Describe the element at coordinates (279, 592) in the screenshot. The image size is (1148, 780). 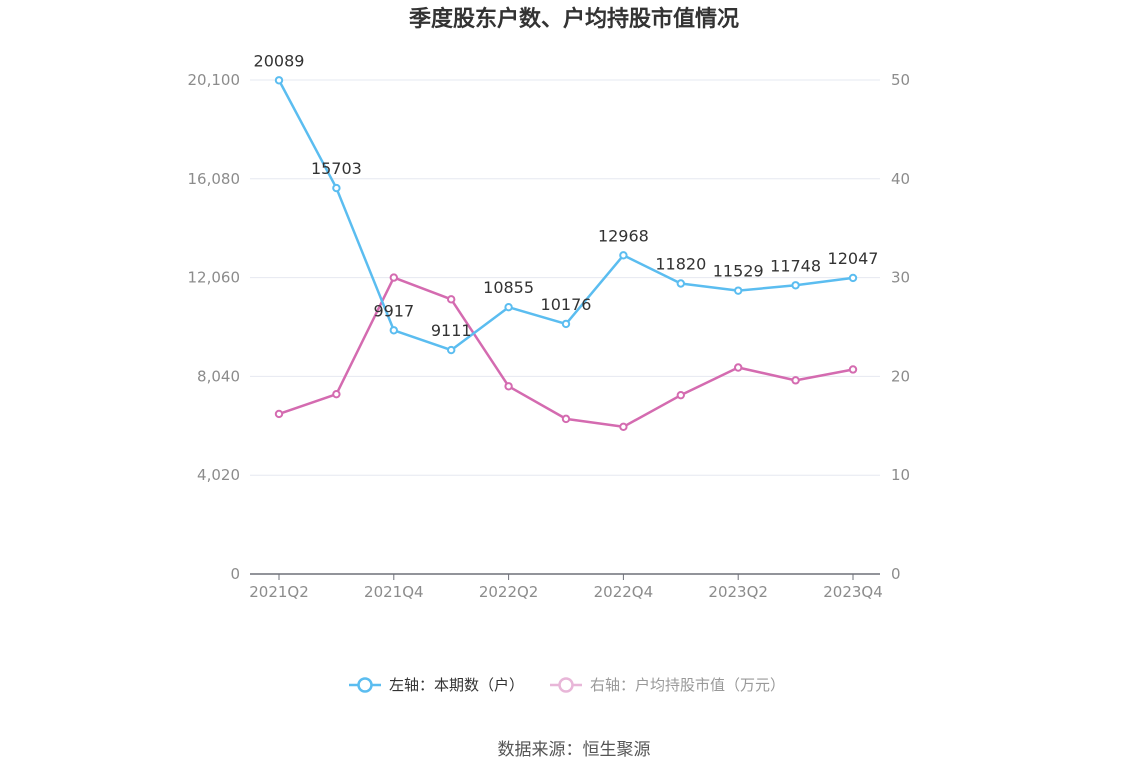
I see `x-tick-label: 2021Q2` at that location.